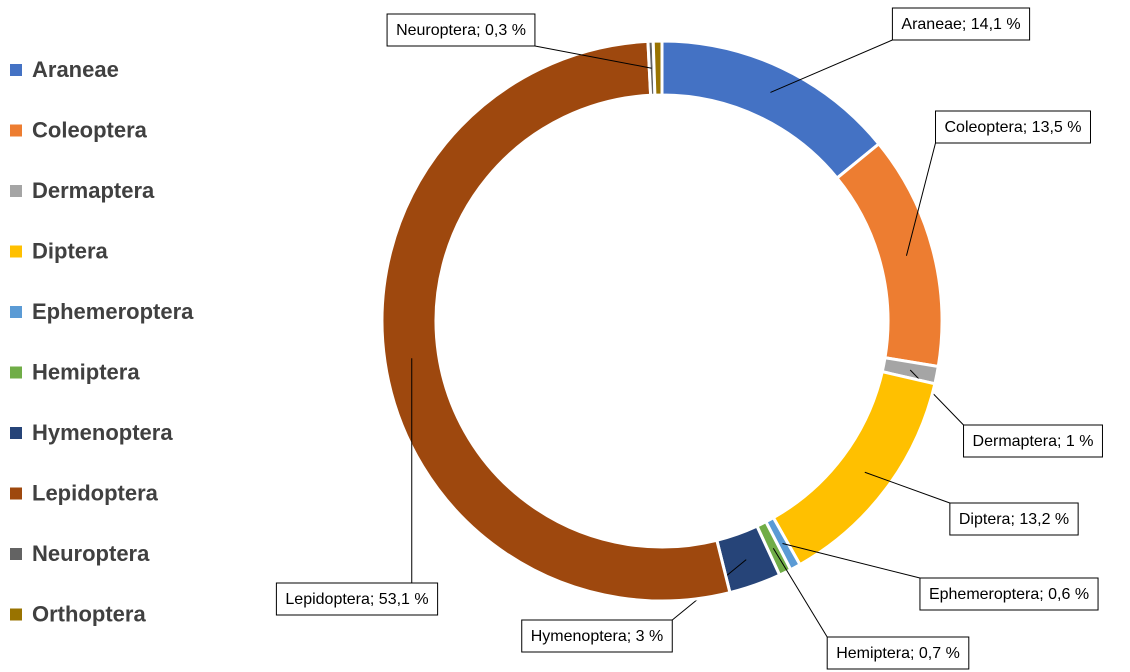 The height and width of the screenshot is (672, 1130). I want to click on data-label: Dermaptera; 1 %, so click(1033, 441).